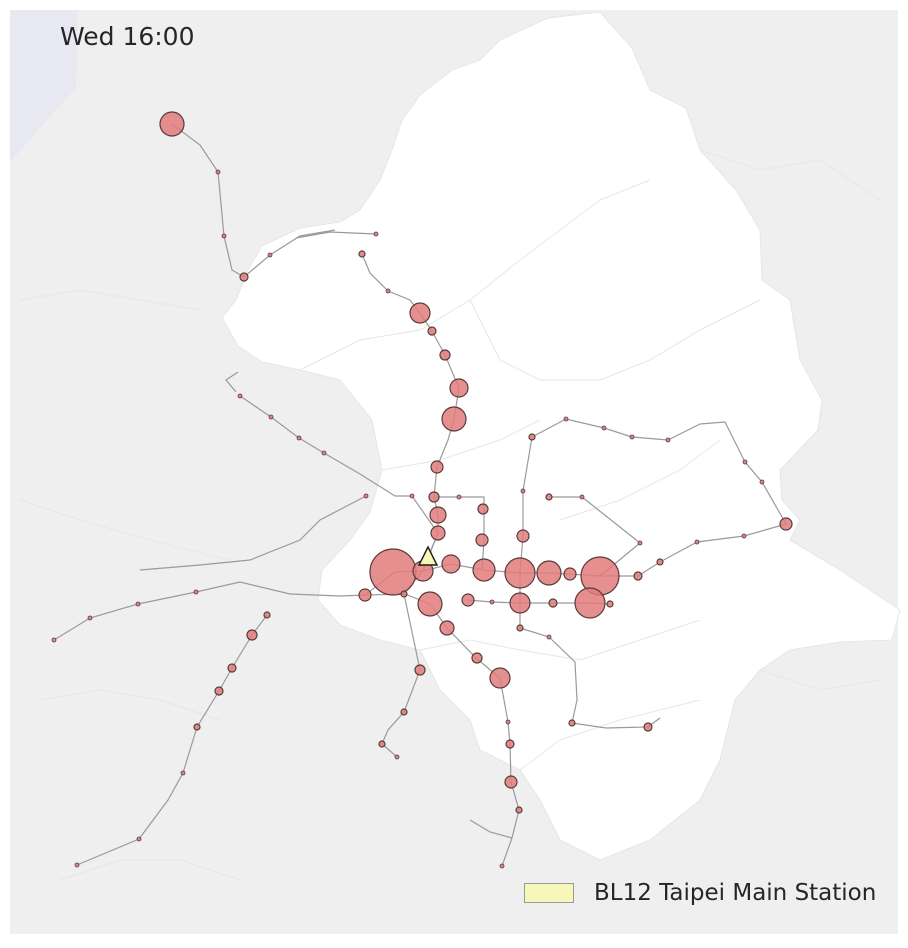 This screenshot has width=908, height=948. I want to click on sea-area, so click(44, 85).